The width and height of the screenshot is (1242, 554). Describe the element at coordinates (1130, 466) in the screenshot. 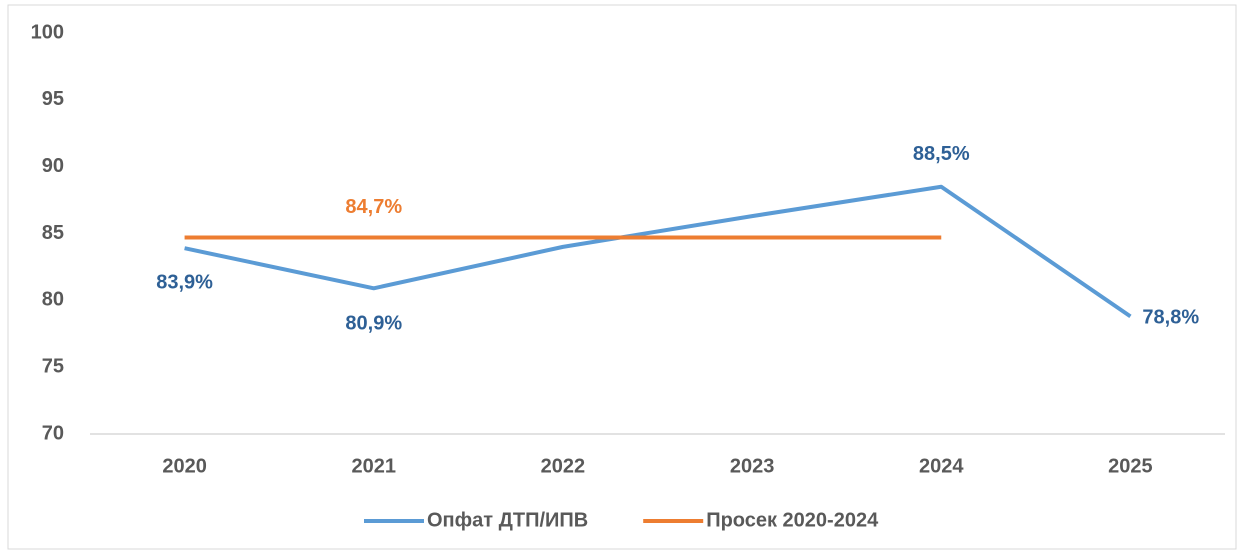

I see `x-tick-label: 2025` at that location.